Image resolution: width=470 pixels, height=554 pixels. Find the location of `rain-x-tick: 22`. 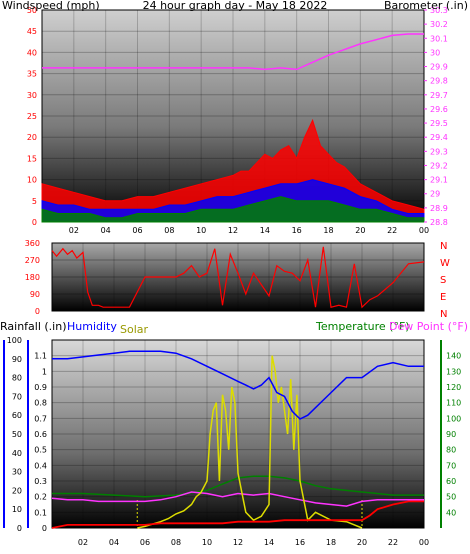

rain-x-tick: 22 is located at coordinates (393, 542).